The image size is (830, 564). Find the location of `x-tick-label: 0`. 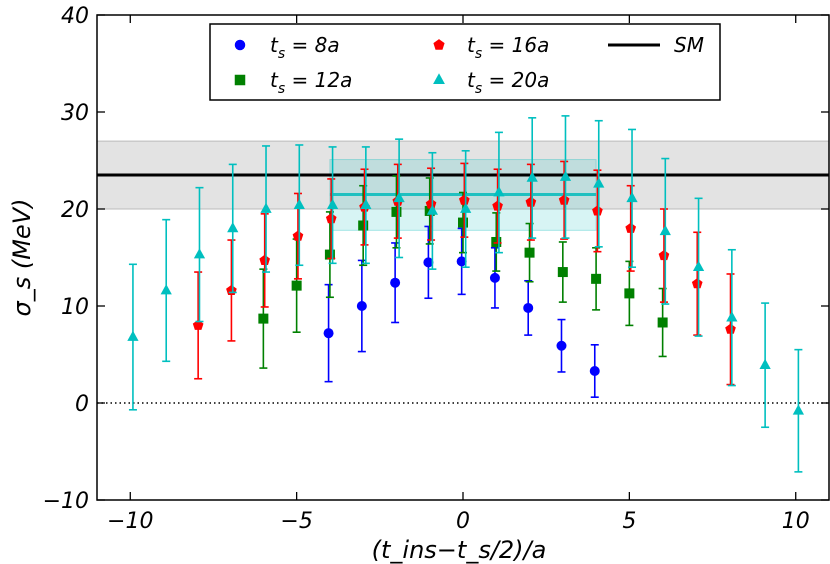

x-tick-label: 0 is located at coordinates (463, 521).